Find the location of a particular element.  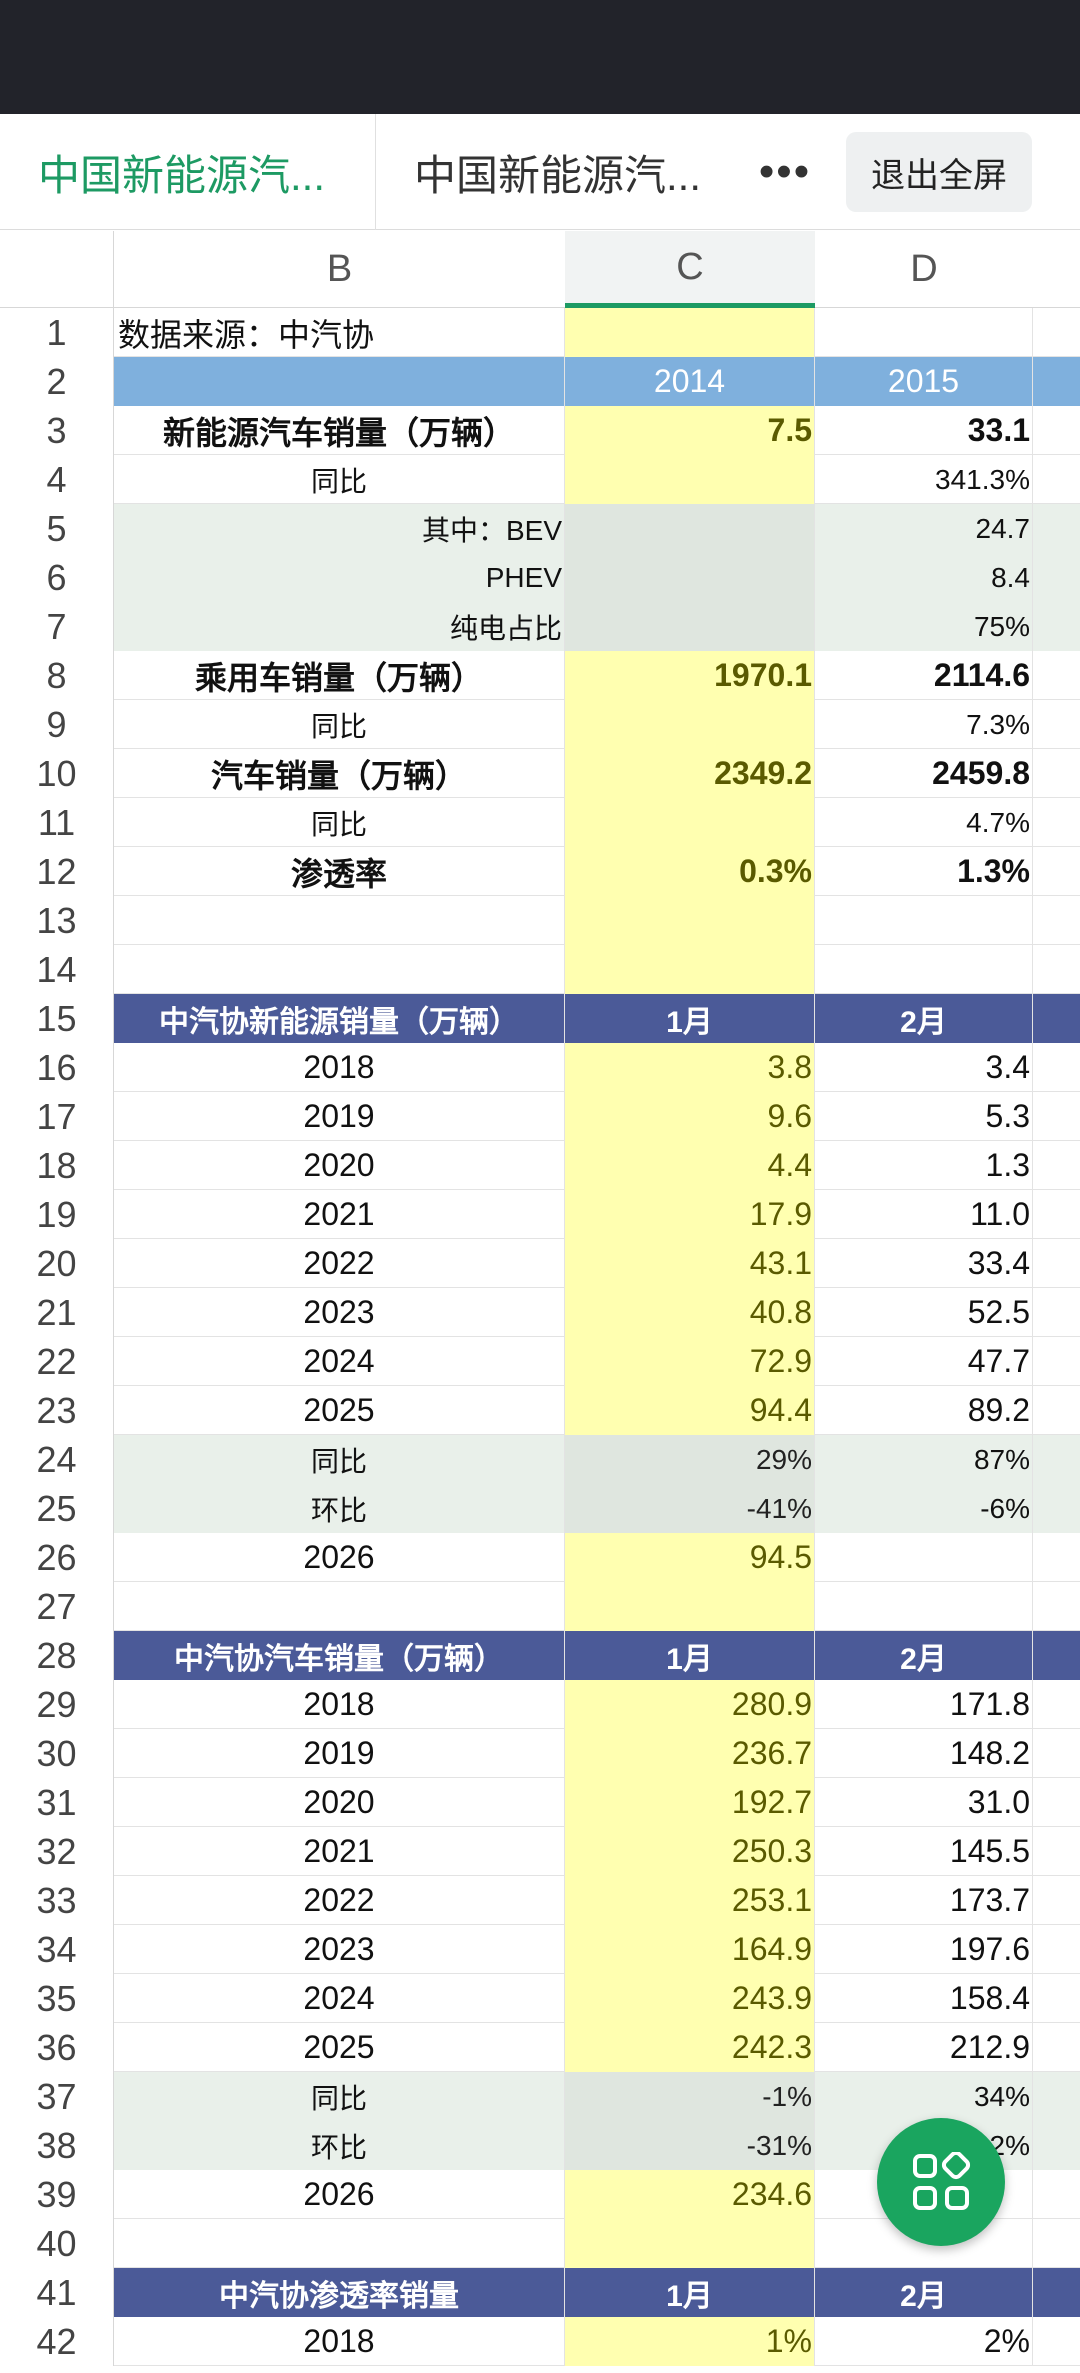

more-options-icon: ••• is located at coordinates (785, 171).